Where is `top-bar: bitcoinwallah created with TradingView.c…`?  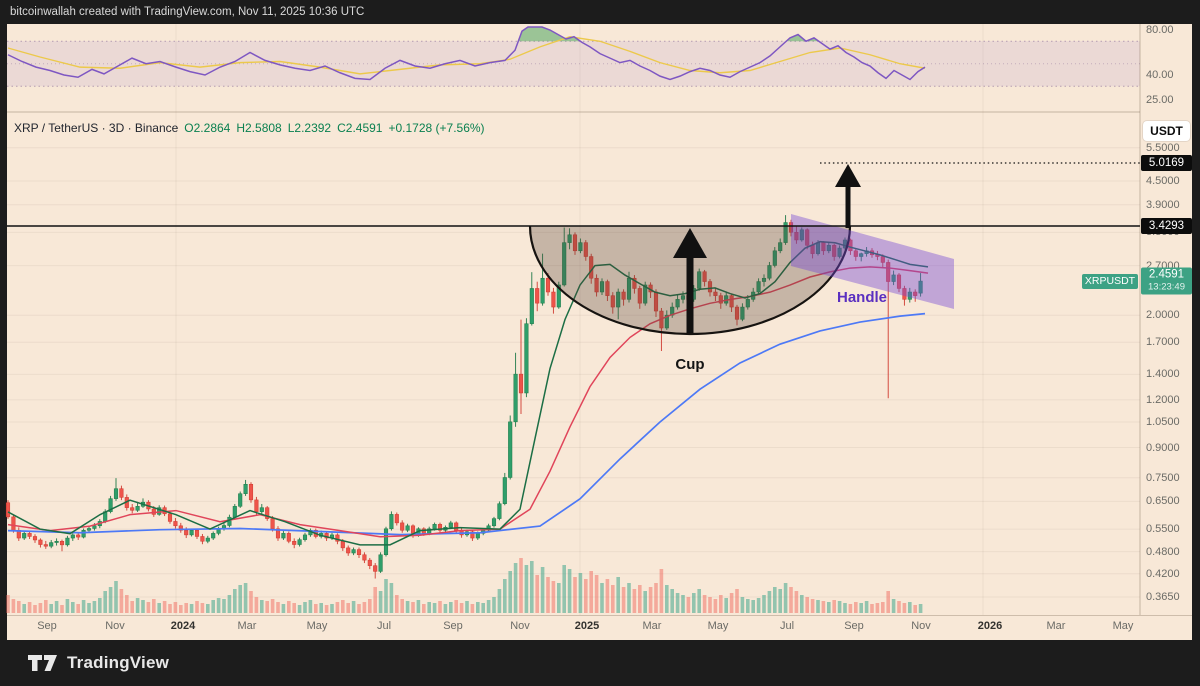 top-bar: bitcoinwallah created with TradingView.c… is located at coordinates (600, 12).